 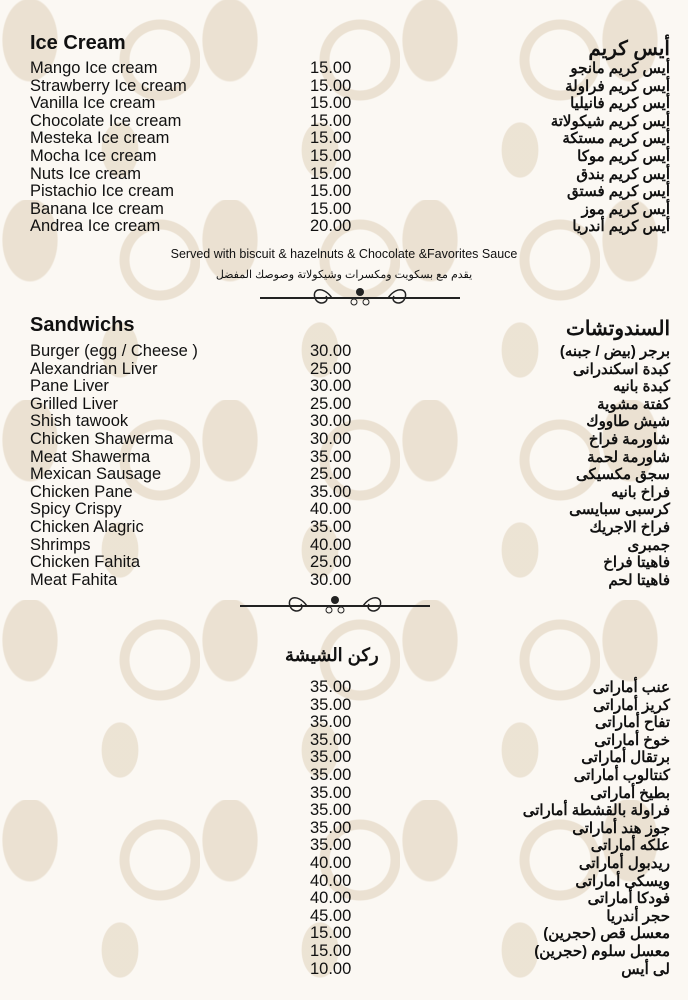 I want to click on menu-item: 35.00 عنب أماراتى, so click(x=344, y=687).